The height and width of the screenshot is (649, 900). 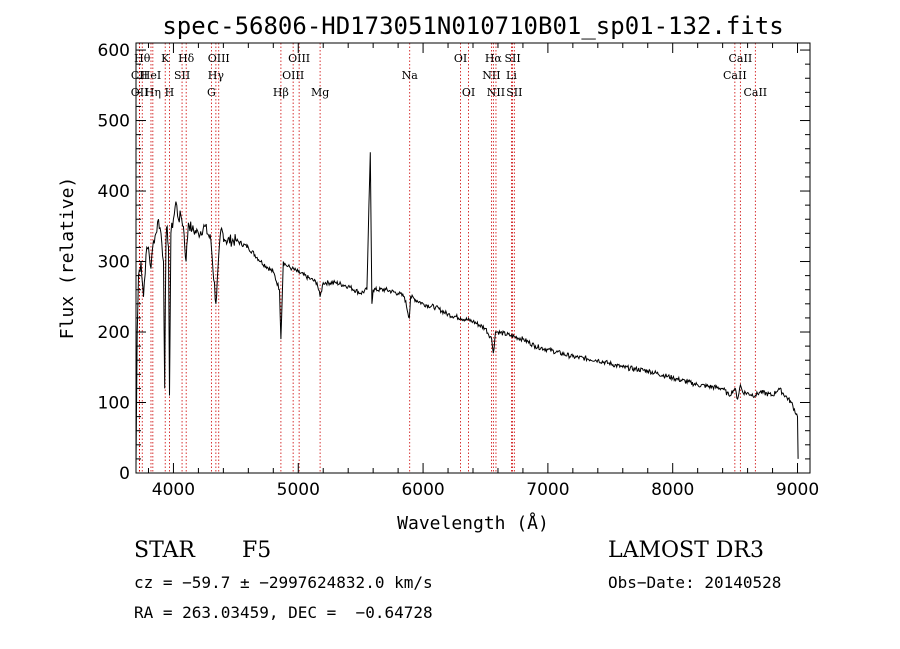 I want to click on line-label-0: Hθ, so click(x=142, y=58).